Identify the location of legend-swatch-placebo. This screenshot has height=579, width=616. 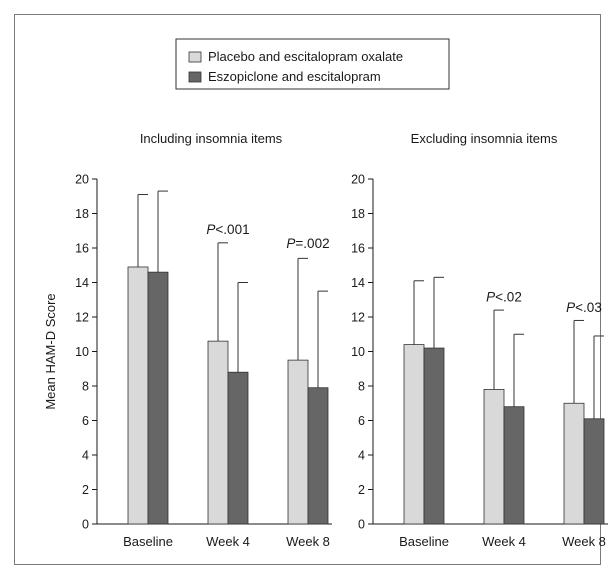
(195, 57).